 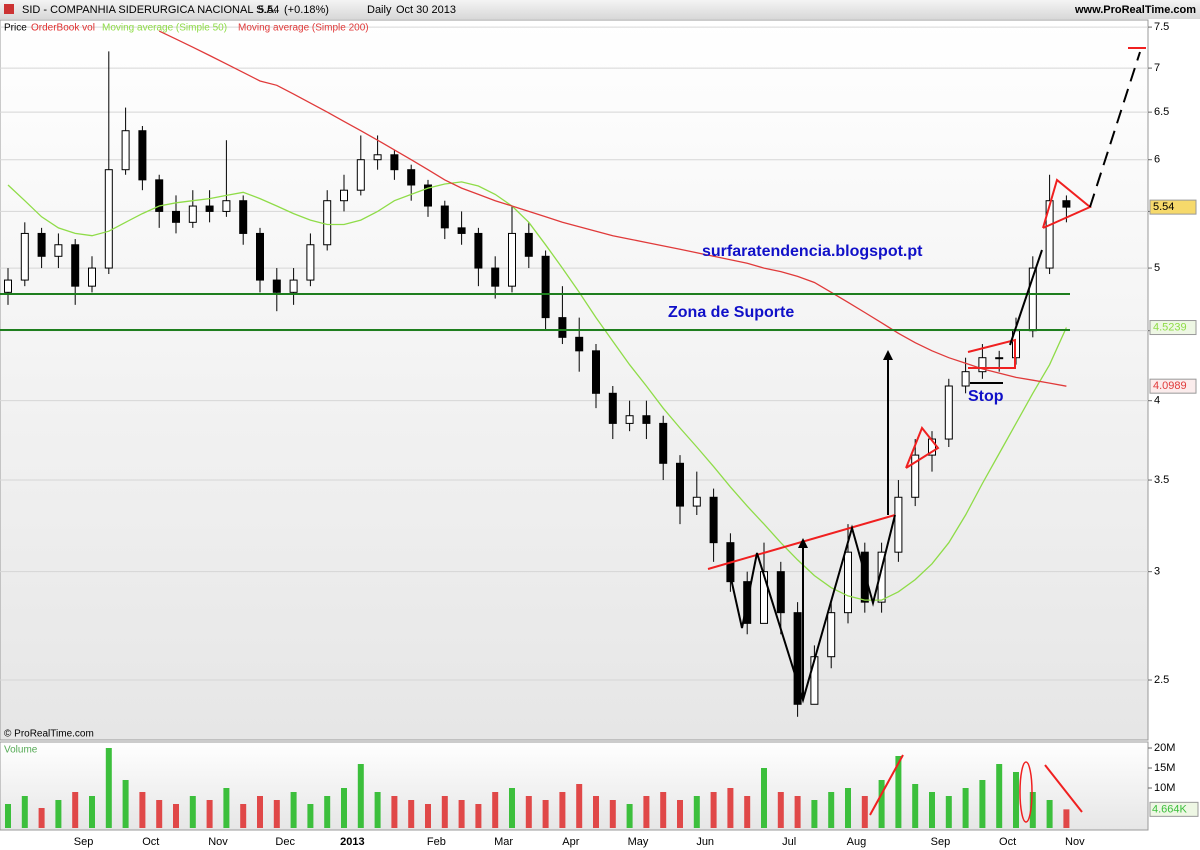 What do you see at coordinates (1161, 480) in the screenshot?
I see `y-tick-label: 3.5` at bounding box center [1161, 480].